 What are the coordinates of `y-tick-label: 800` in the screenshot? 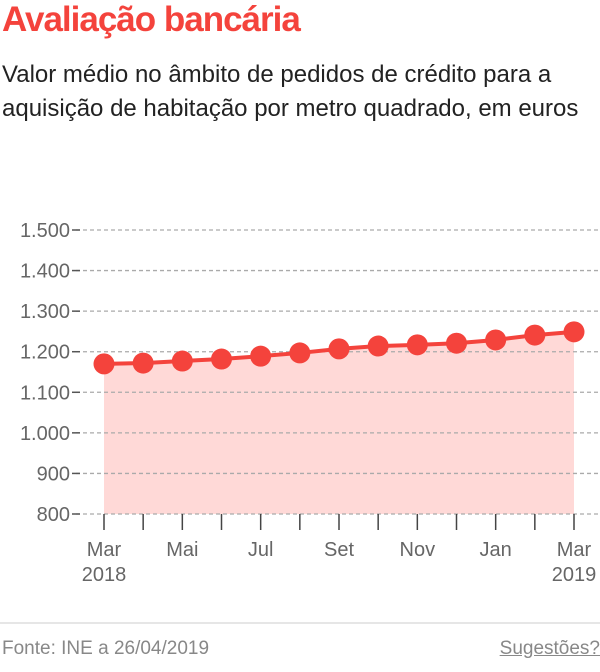 It's located at (53, 515).